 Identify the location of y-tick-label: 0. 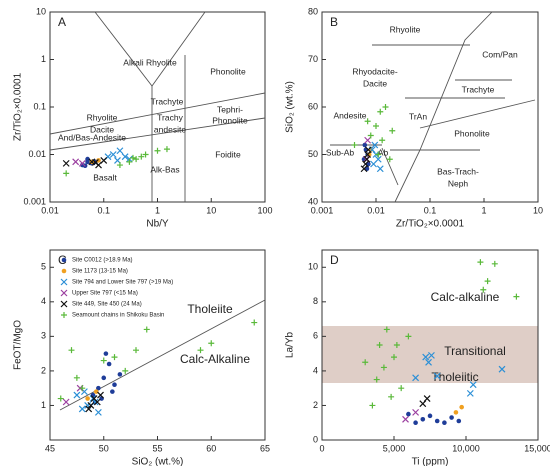
(315, 439).